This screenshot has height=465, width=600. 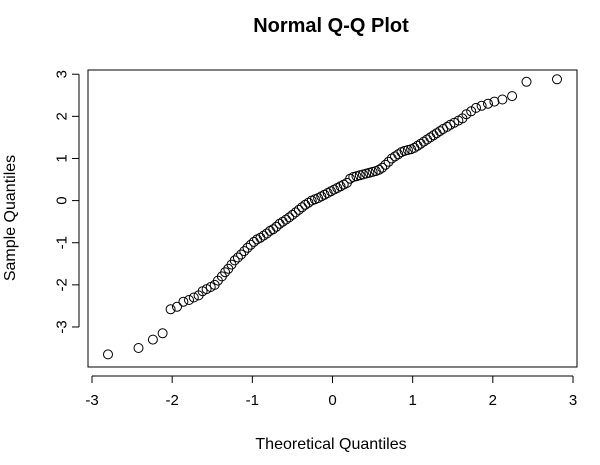 I want to click on x-axis-label: Theoretical Quantiles, so click(x=330, y=444).